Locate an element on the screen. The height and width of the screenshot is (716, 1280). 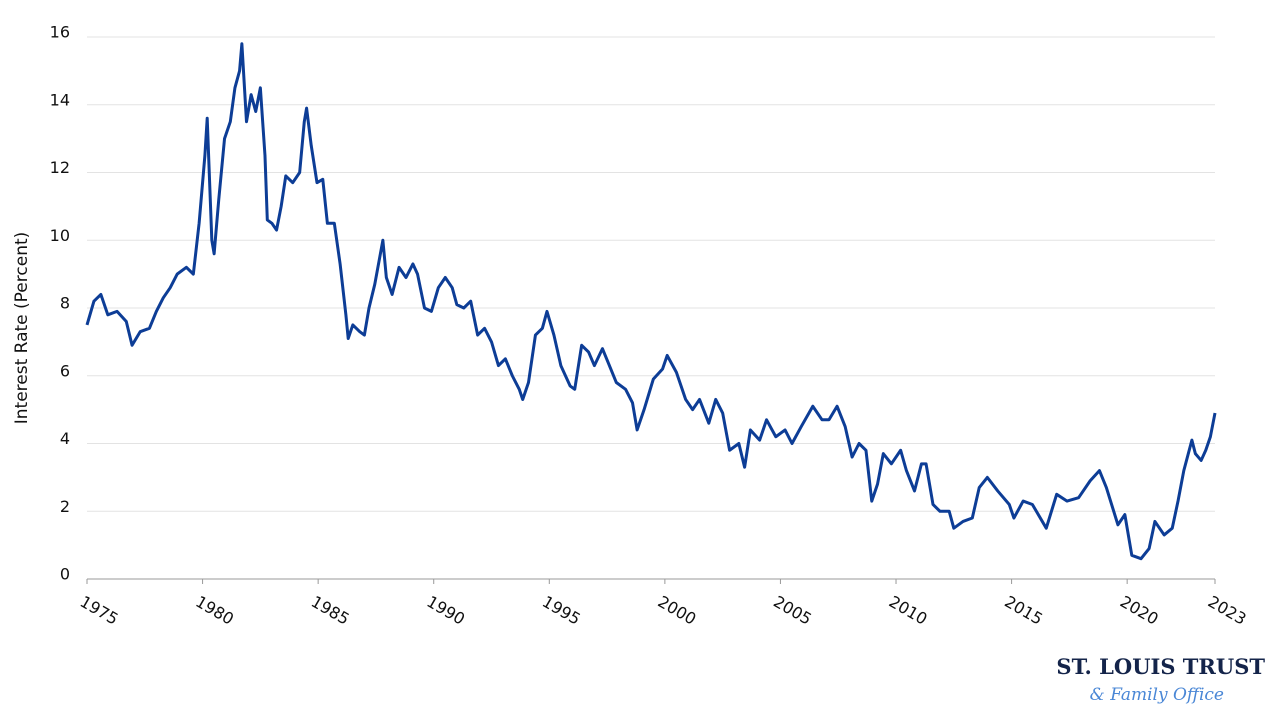
y-tick-label: 12 is located at coordinates (60, 167).